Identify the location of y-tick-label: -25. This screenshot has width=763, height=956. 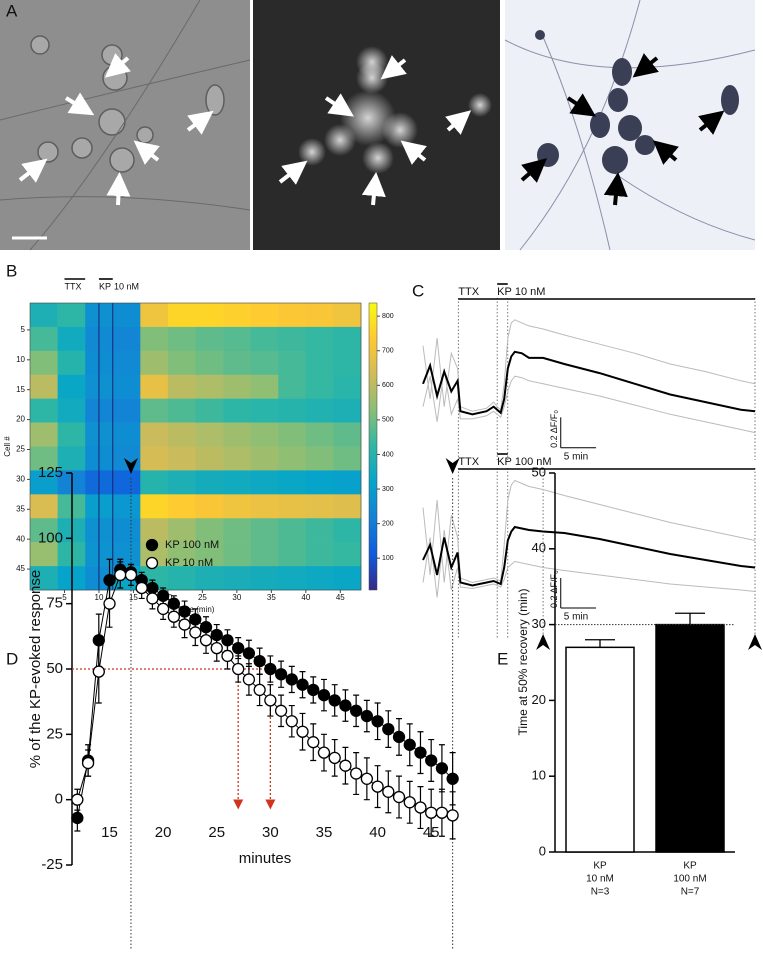
(52, 864).